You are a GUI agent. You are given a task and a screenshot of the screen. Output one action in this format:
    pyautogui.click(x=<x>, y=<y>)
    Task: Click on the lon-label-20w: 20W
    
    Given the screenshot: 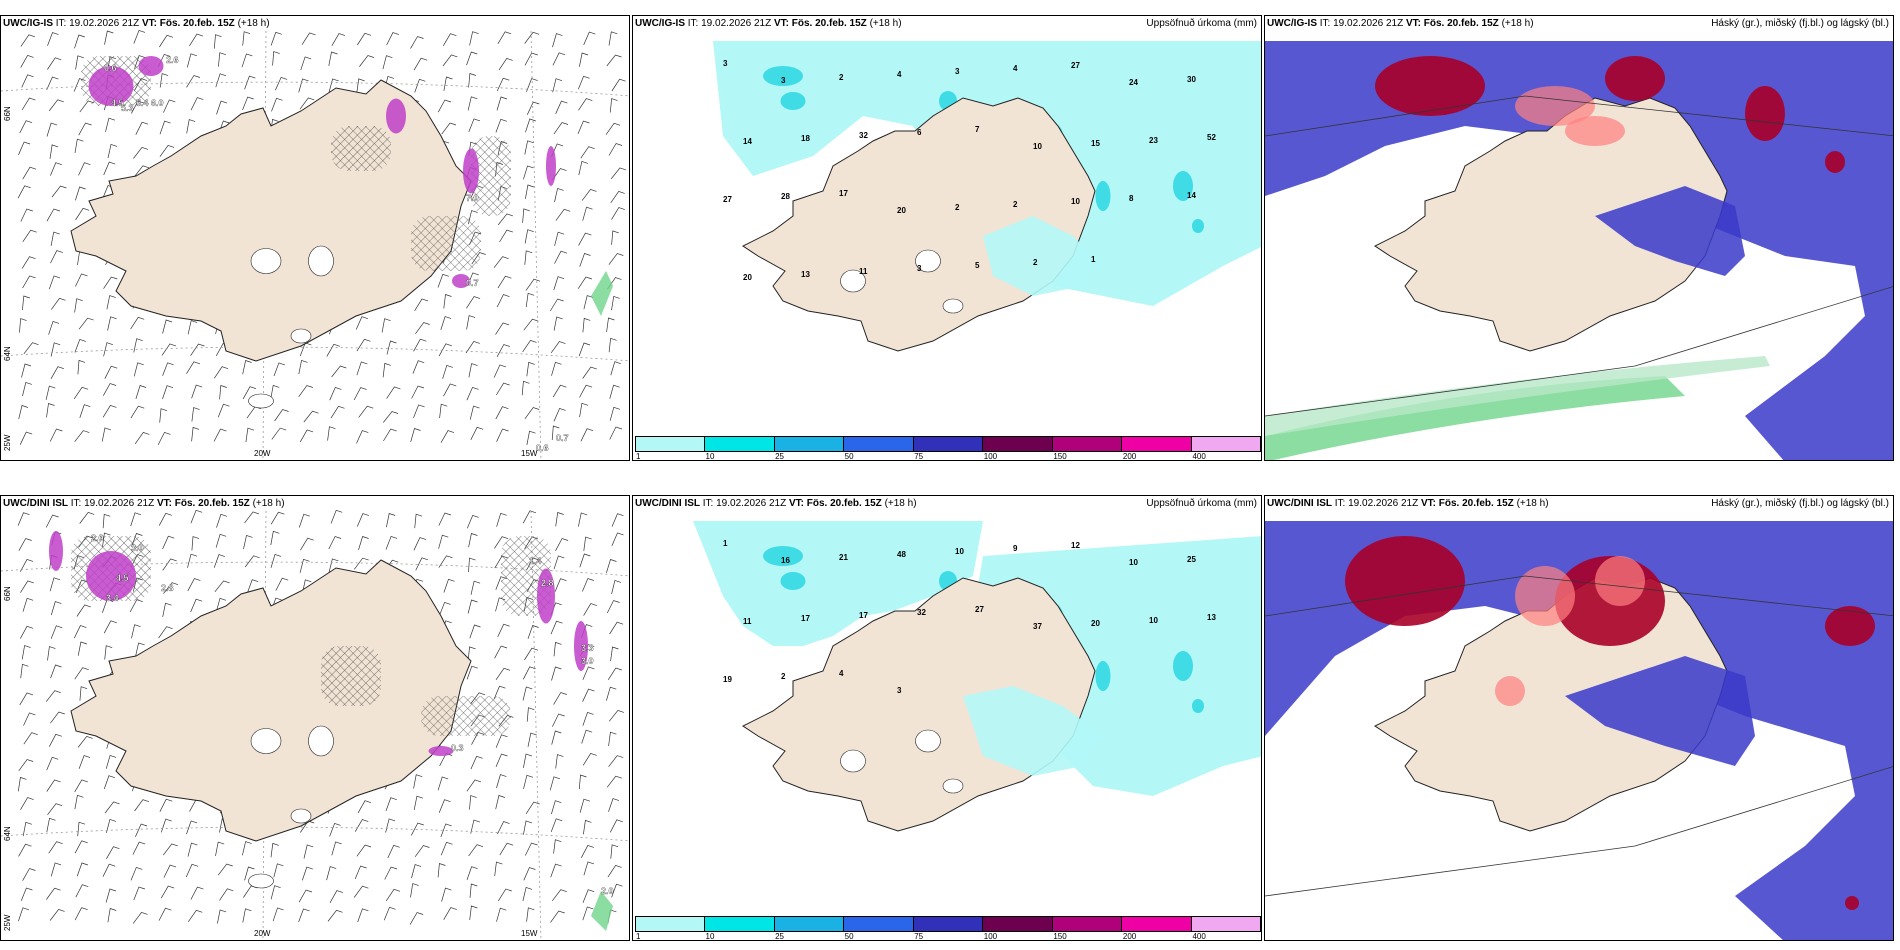 What is the action you would take?
    pyautogui.click(x=262, y=453)
    